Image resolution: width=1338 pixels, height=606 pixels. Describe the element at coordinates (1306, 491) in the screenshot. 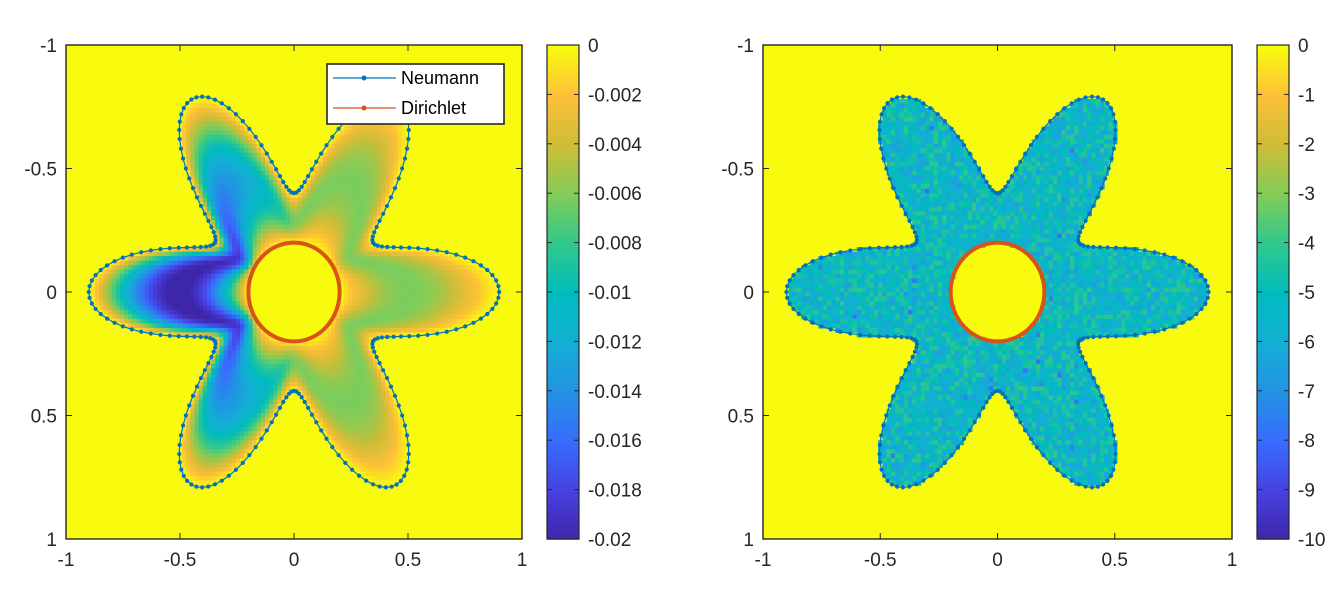

I see `colorbar-tick-label: -9` at that location.